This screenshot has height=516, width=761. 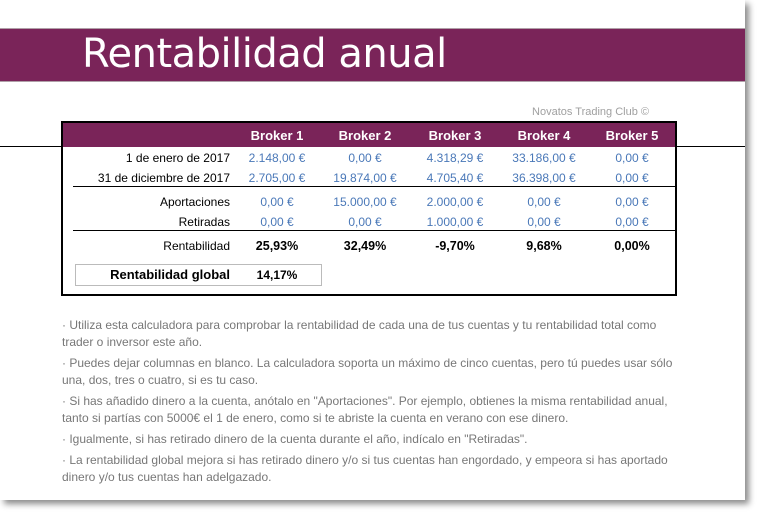 I want to click on column-header-broker-1: Broker 1, so click(x=277, y=135).